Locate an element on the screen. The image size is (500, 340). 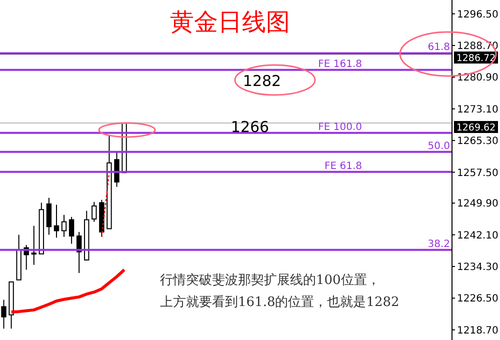
annotation: 行情突破斐波那契扩展线的100位置， is located at coordinates (270, 280).